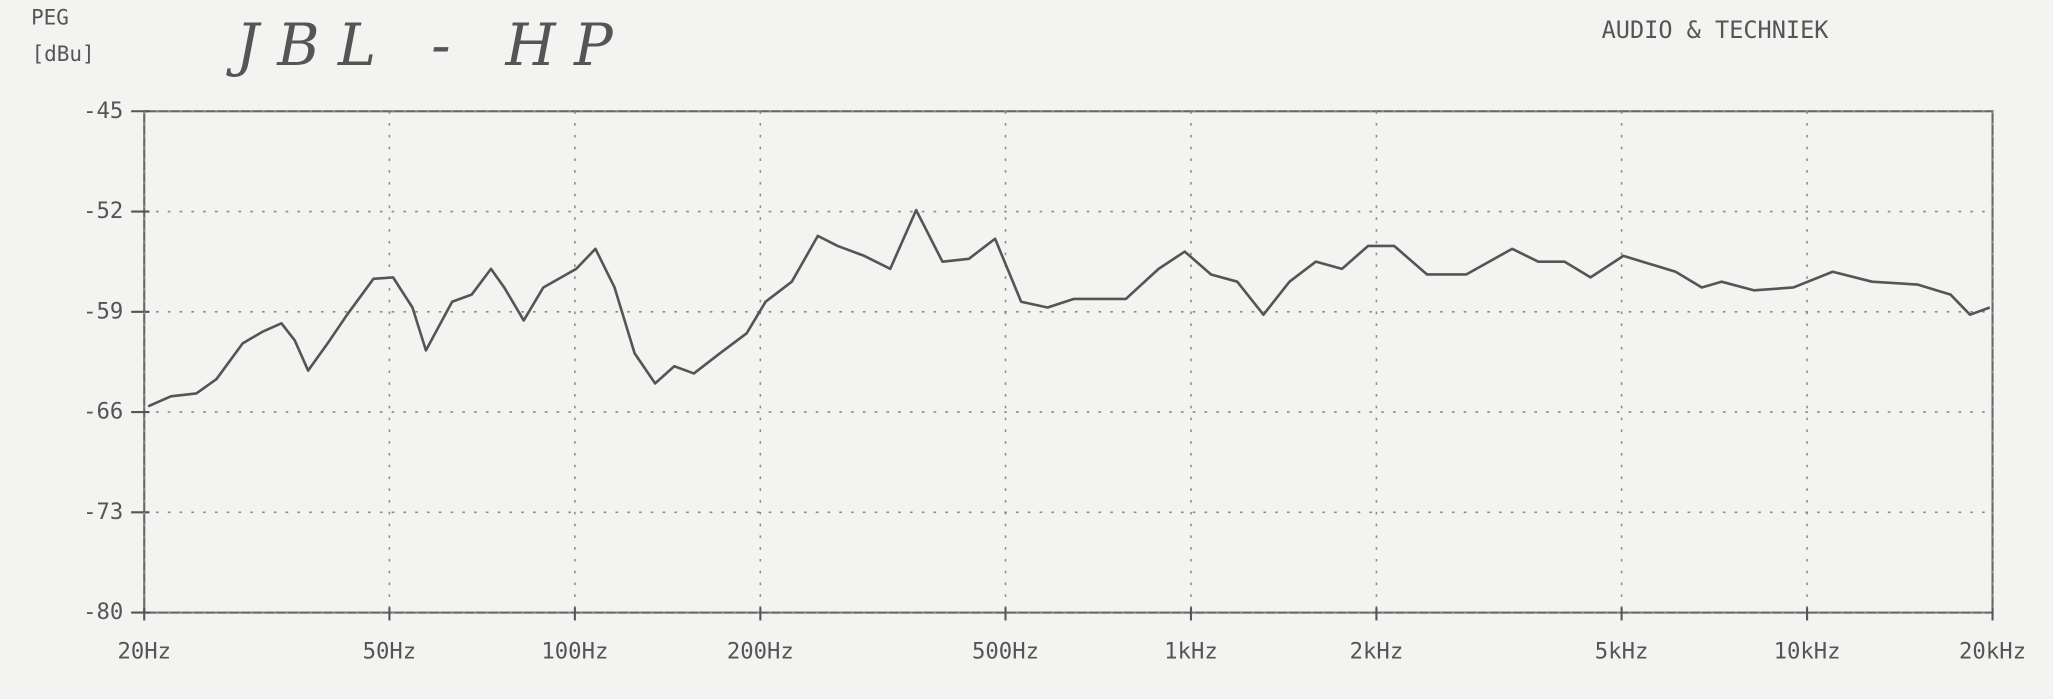  What do you see at coordinates (574, 651) in the screenshot?
I see `x-tick-label: 100Hz` at bounding box center [574, 651].